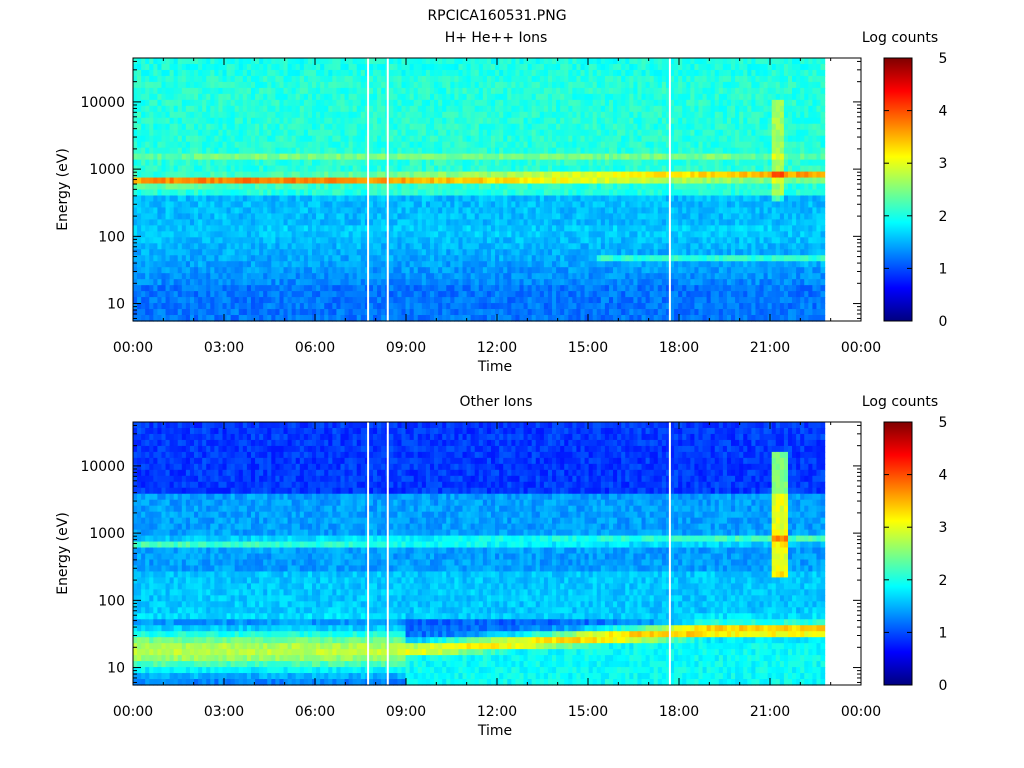  I want to click on figure-title: RPCICA160531.PNG, so click(496, 16).